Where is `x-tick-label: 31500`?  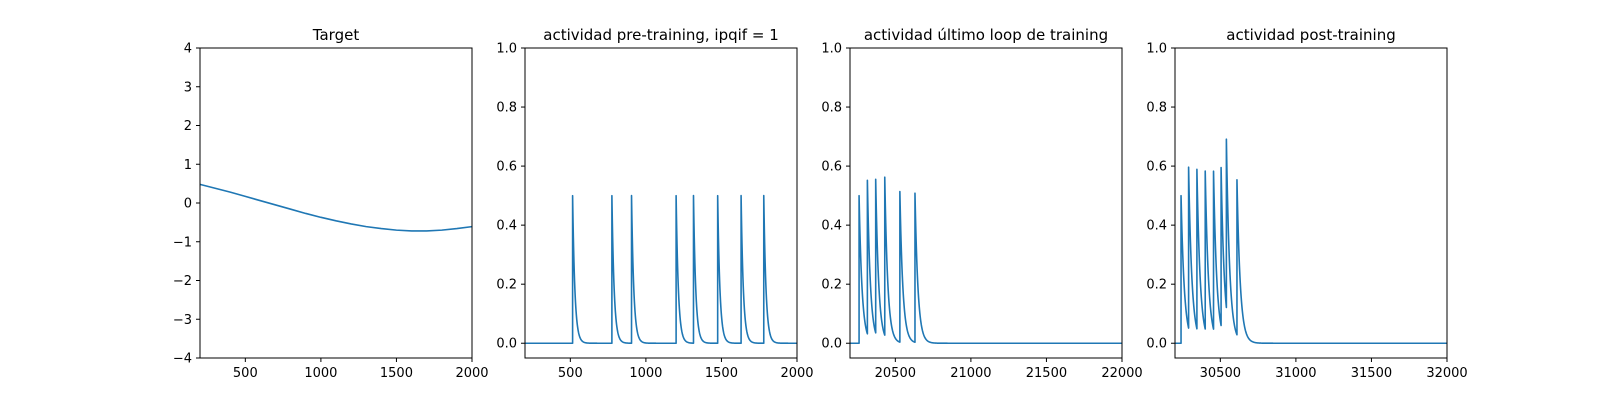 x-tick-label: 31500 is located at coordinates (1371, 373).